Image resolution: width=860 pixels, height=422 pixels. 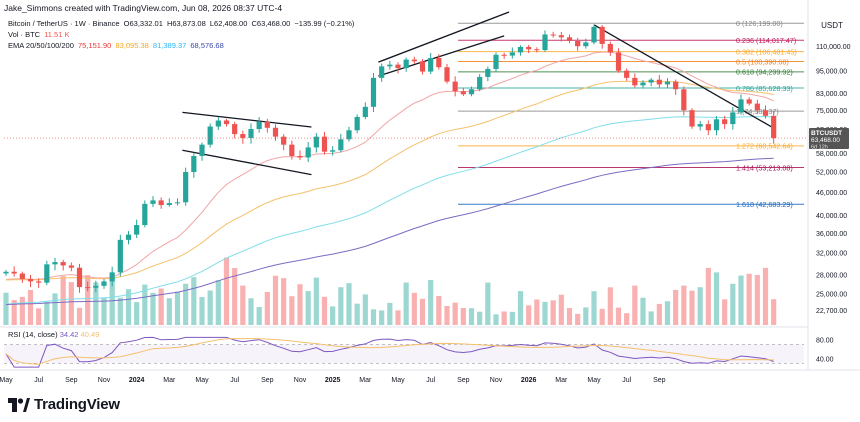 What do you see at coordinates (831, 253) in the screenshot?
I see `price-tick-label: 32,000.00` at bounding box center [831, 253].